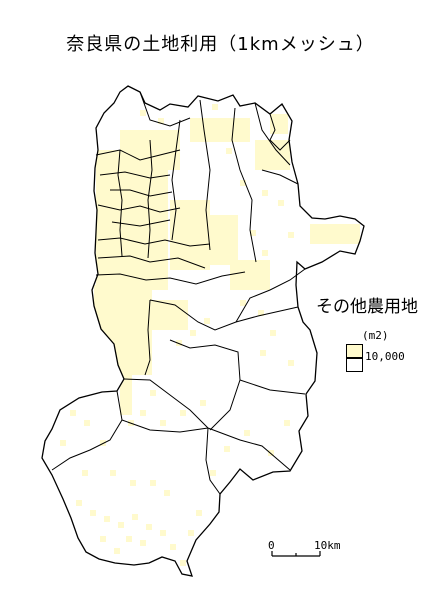  Describe the element at coordinates (220, 44) in the screenshot. I see `map-title: 奈良県の土地利用（1kmメッシュ）` at that location.